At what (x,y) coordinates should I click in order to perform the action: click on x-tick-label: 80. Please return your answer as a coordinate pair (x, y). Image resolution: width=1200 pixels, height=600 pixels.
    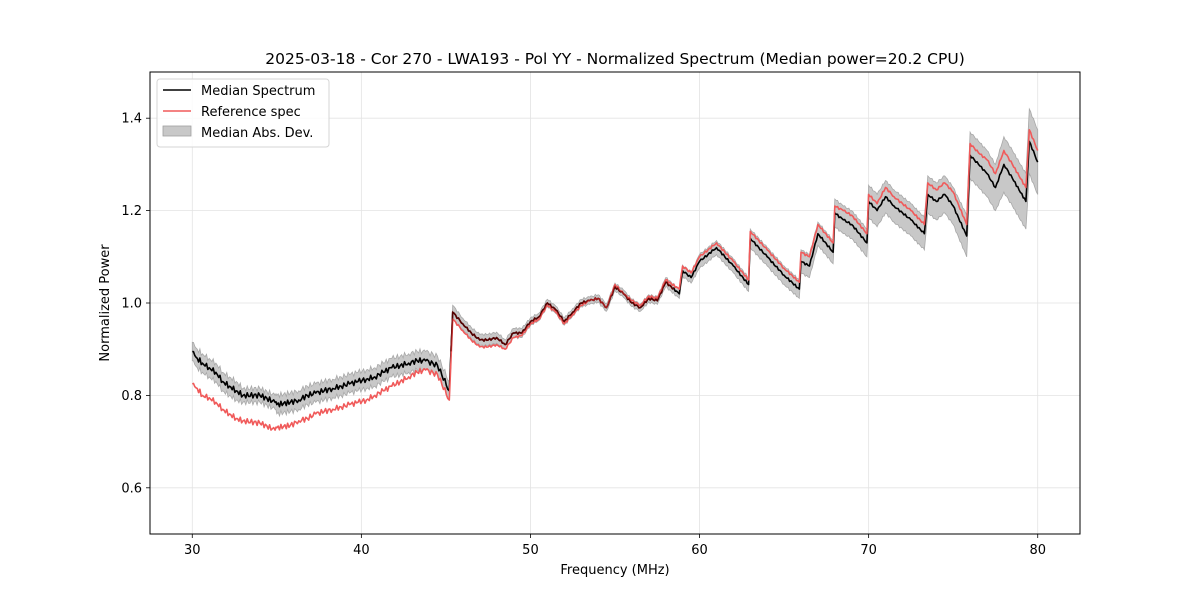
    Looking at the image, I should click on (1037, 550).